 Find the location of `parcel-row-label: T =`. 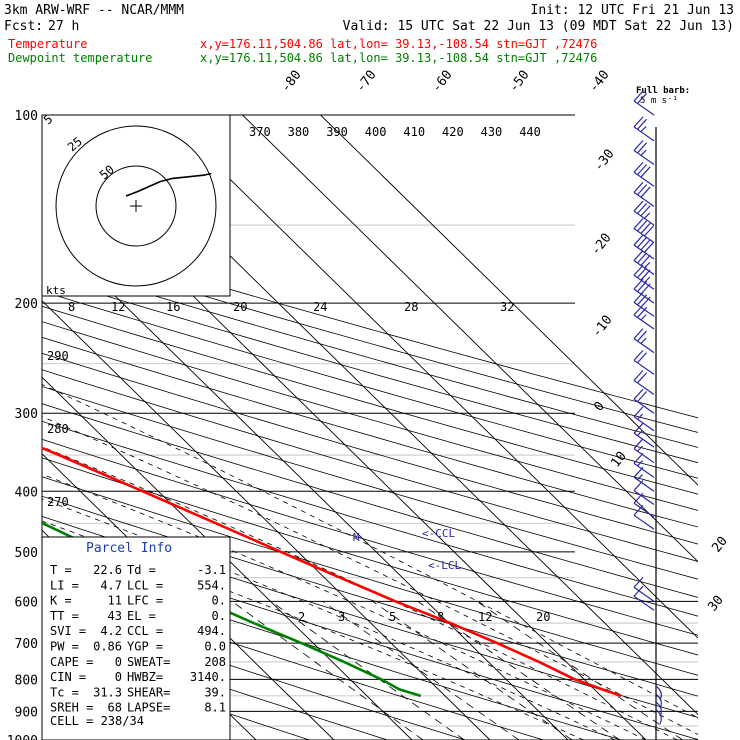

parcel-row-label: T = is located at coordinates (61, 570).